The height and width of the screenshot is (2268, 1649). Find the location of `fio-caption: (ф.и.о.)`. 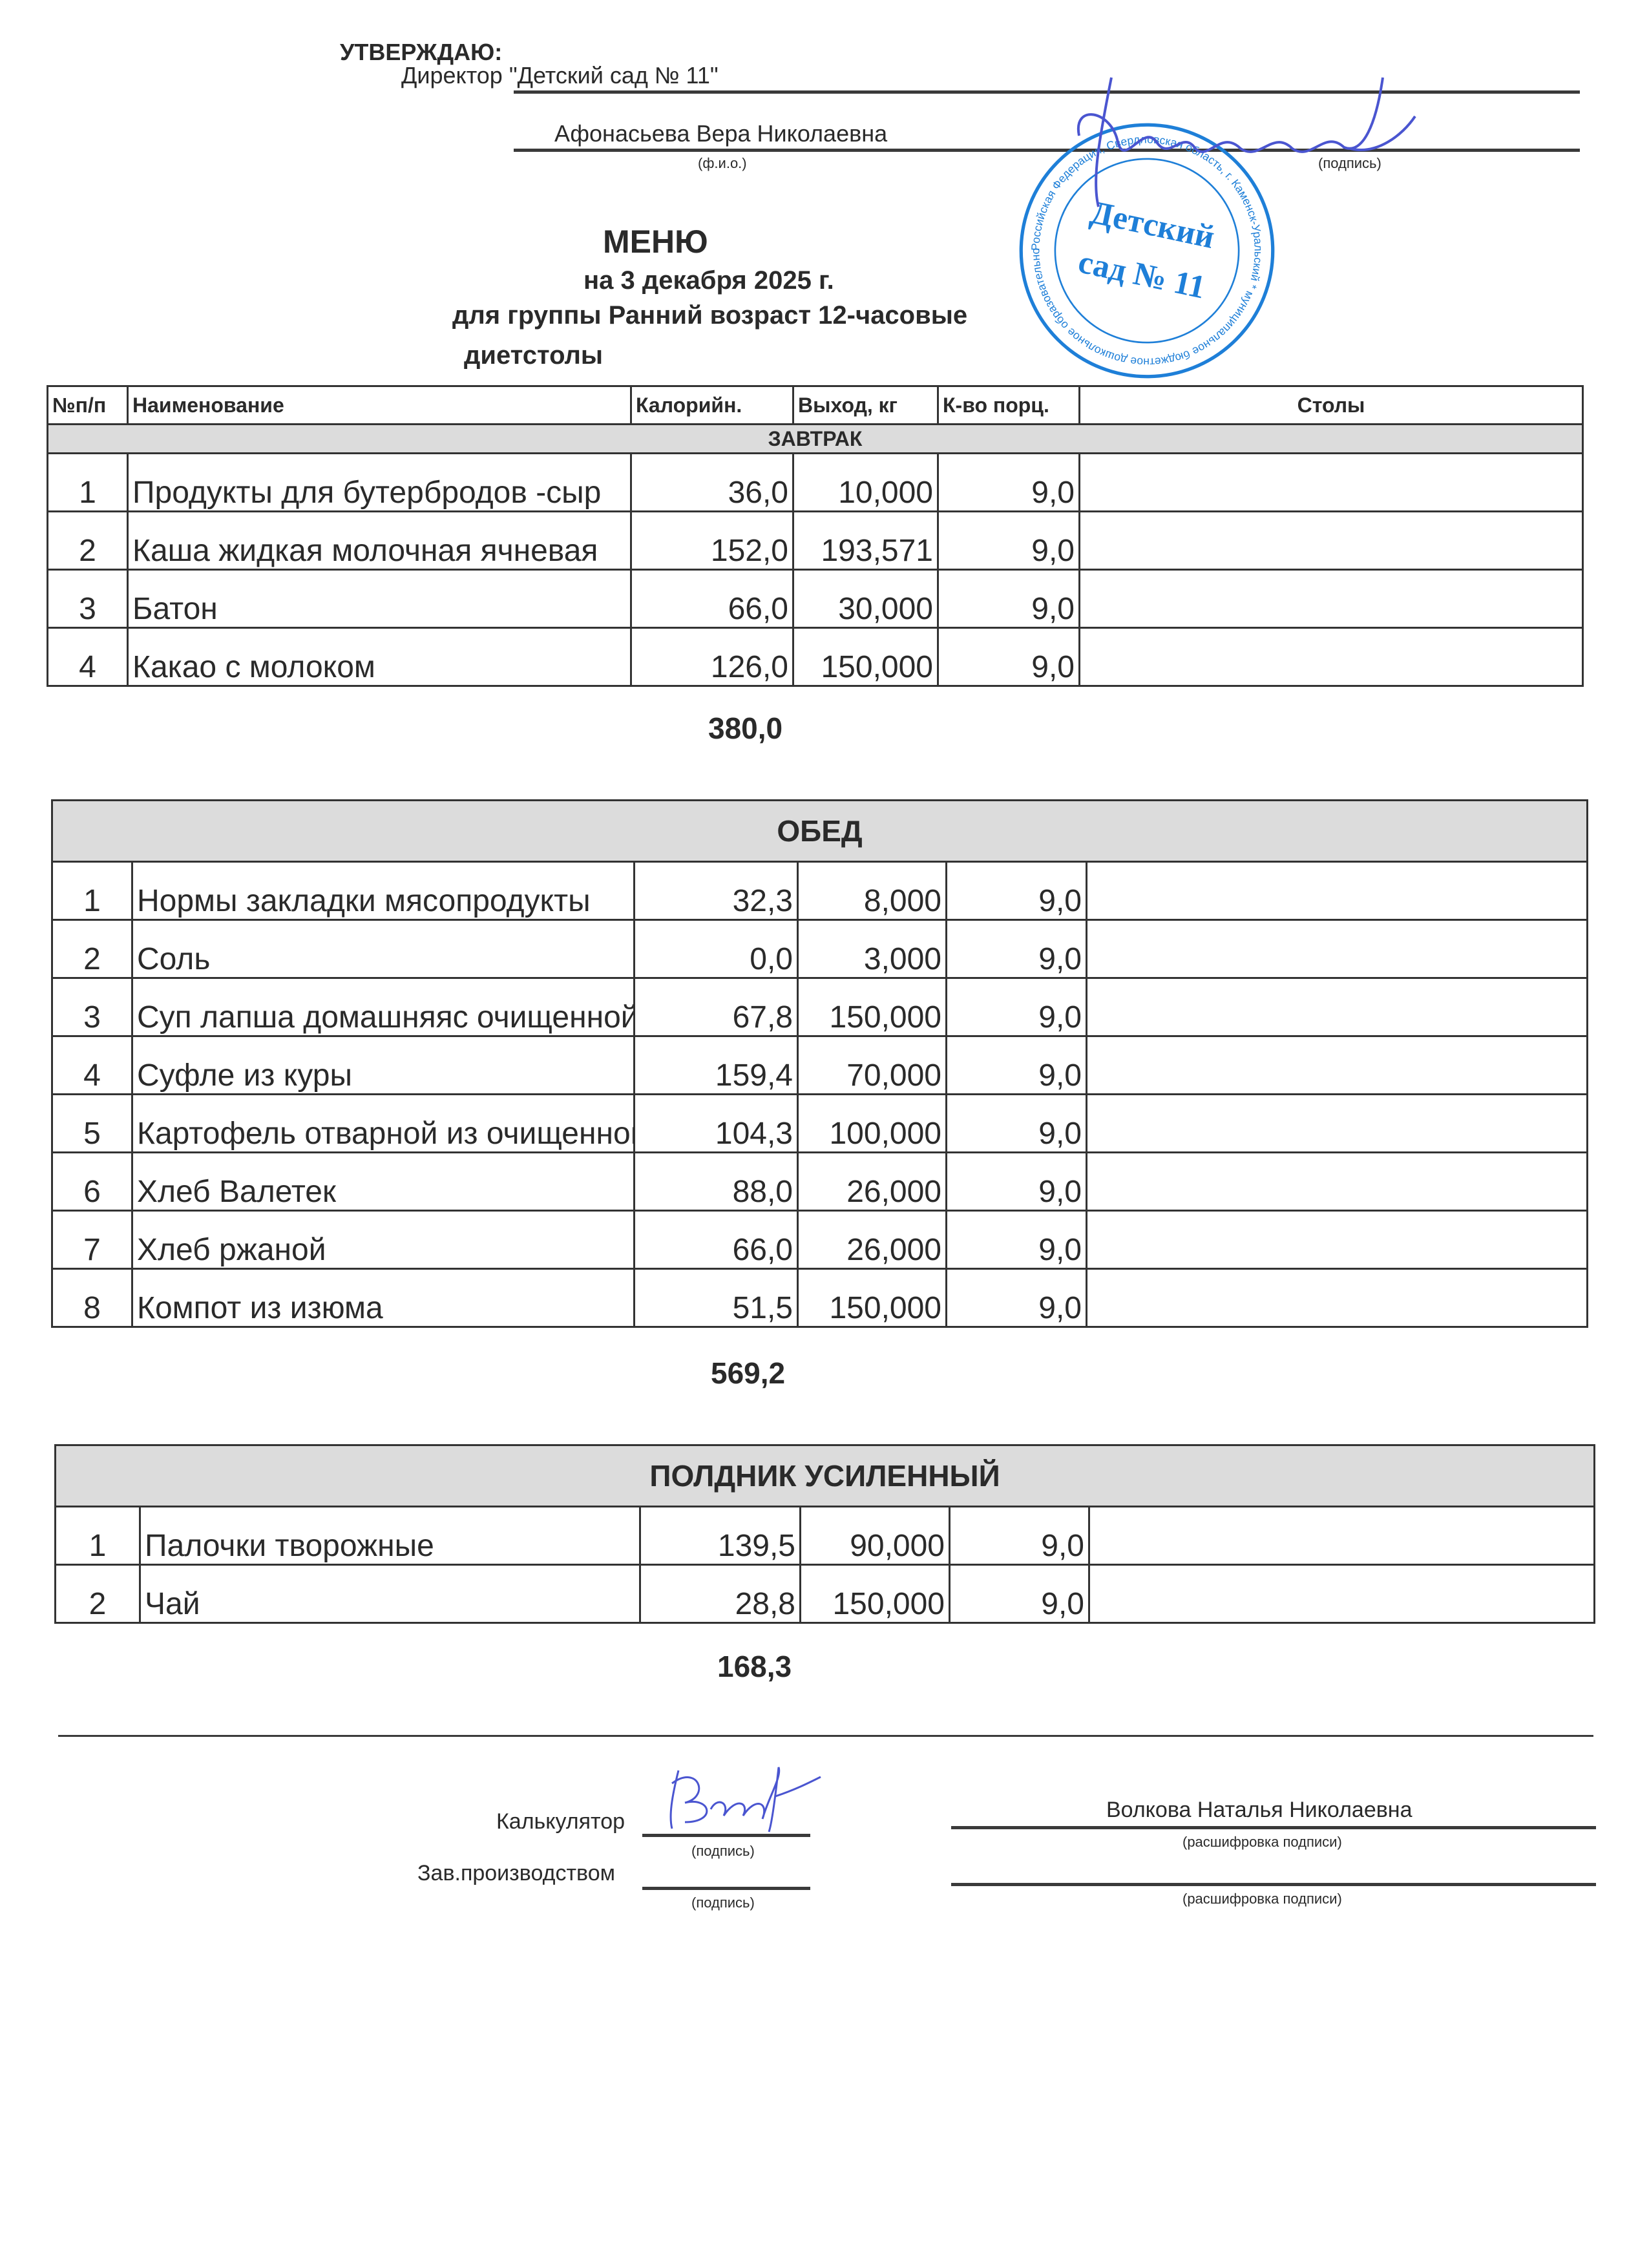

fio-caption: (ф.и.о.) is located at coordinates (723, 163).